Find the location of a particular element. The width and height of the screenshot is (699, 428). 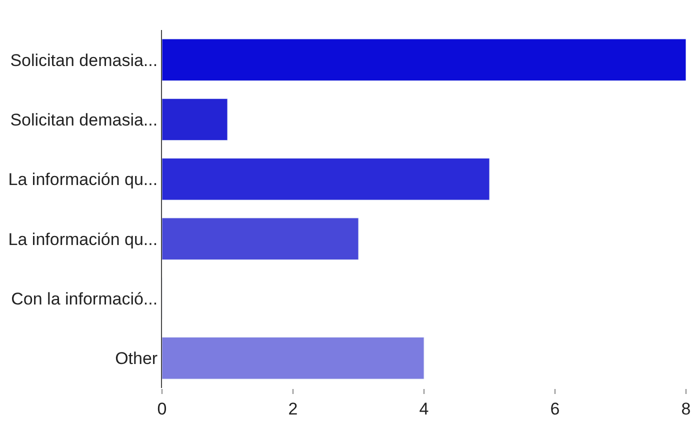

x-tick-label: 6 is located at coordinates (555, 408).